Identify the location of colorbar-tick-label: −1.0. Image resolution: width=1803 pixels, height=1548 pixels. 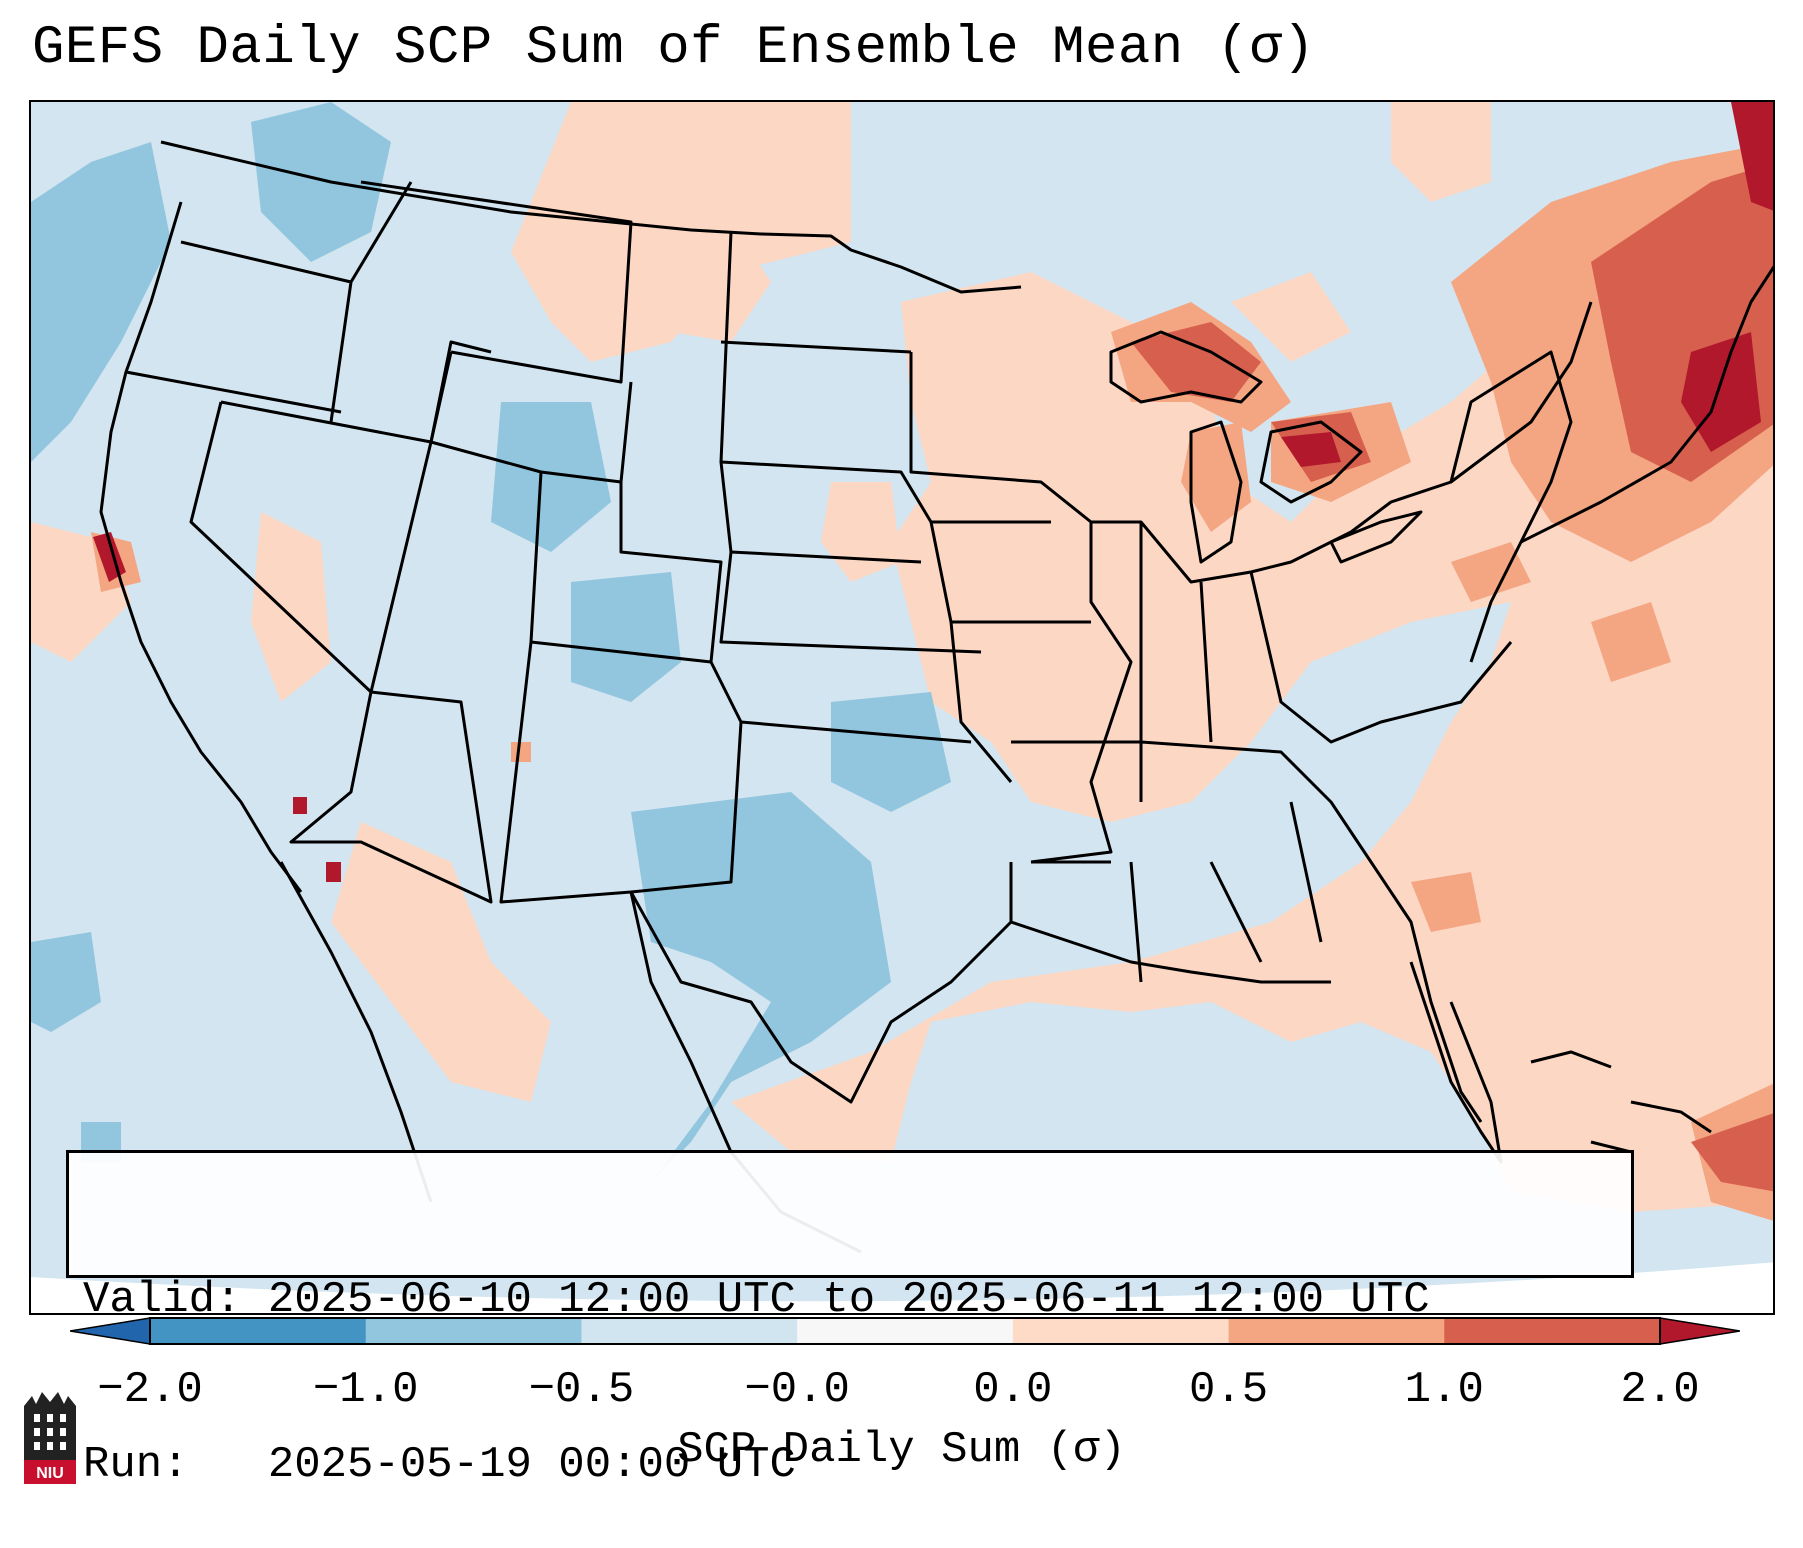
(365, 1390).